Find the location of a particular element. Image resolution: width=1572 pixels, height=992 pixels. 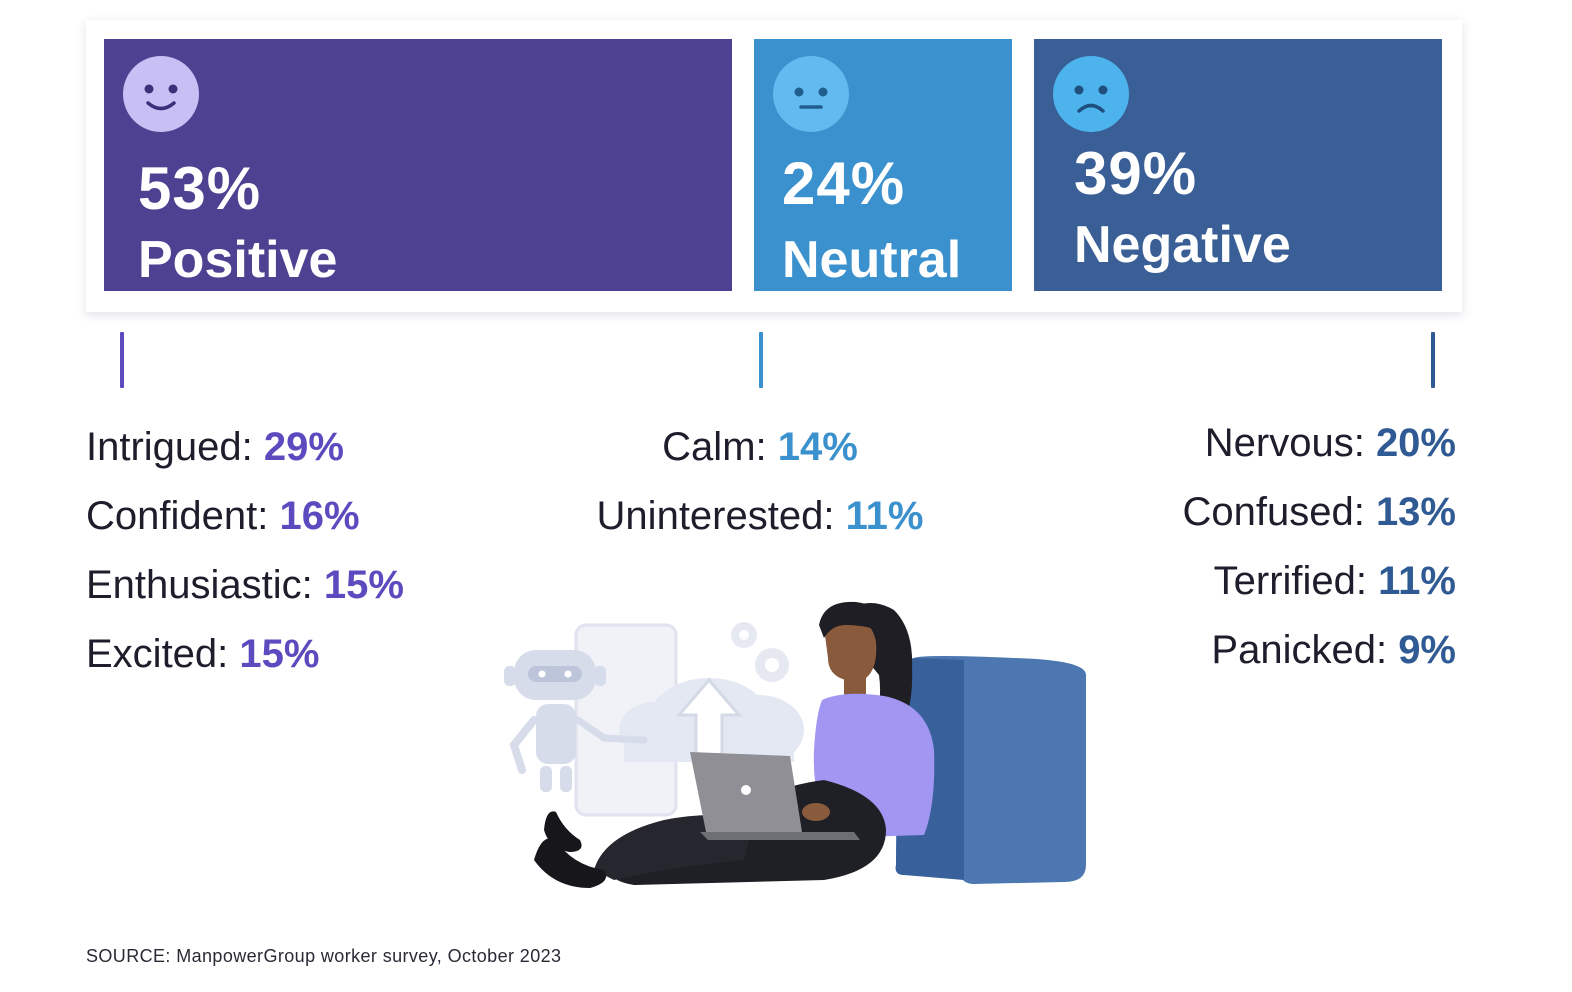

positive-percent: 53% is located at coordinates (200, 188).